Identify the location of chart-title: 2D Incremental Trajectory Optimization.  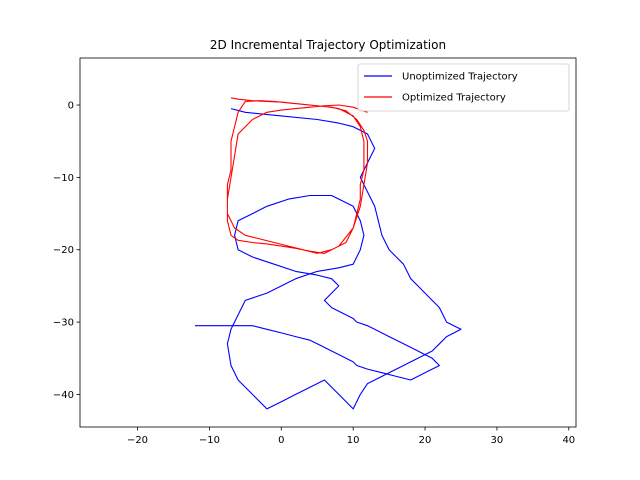
(328, 45).